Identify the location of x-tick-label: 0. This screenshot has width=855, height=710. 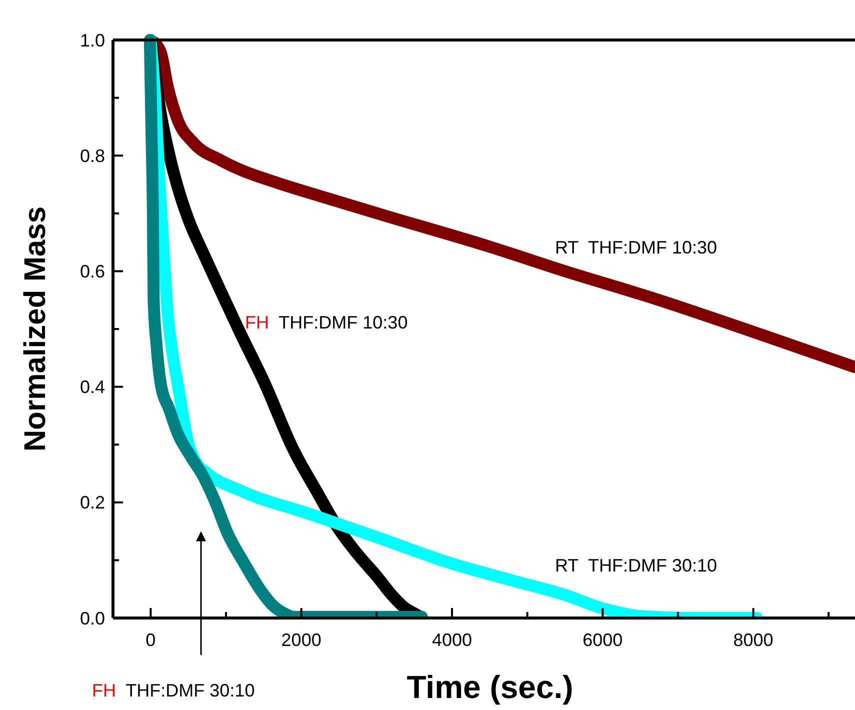
(151, 640).